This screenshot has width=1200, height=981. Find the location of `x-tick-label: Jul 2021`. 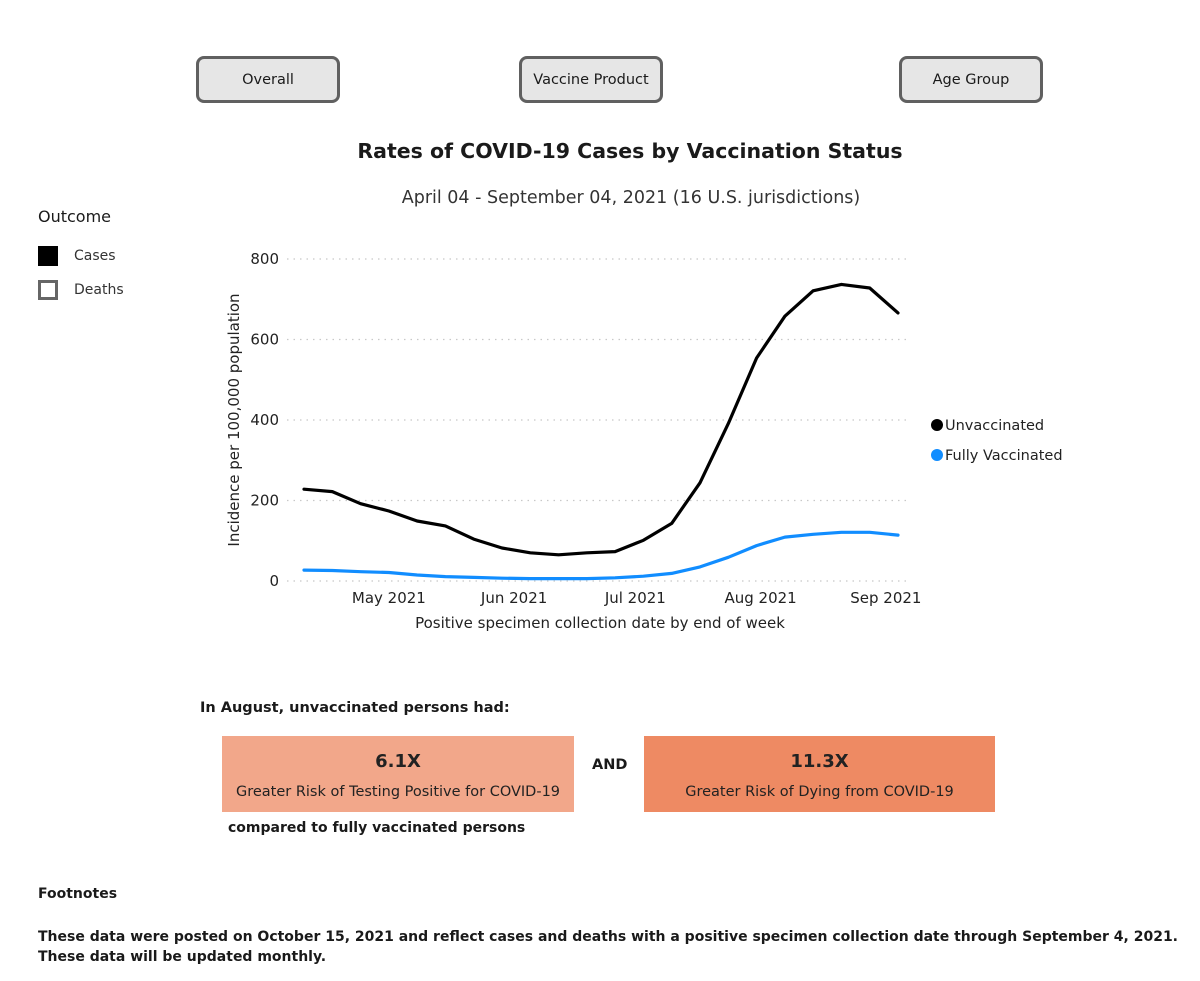

x-tick-label: Jul 2021 is located at coordinates (635, 598).